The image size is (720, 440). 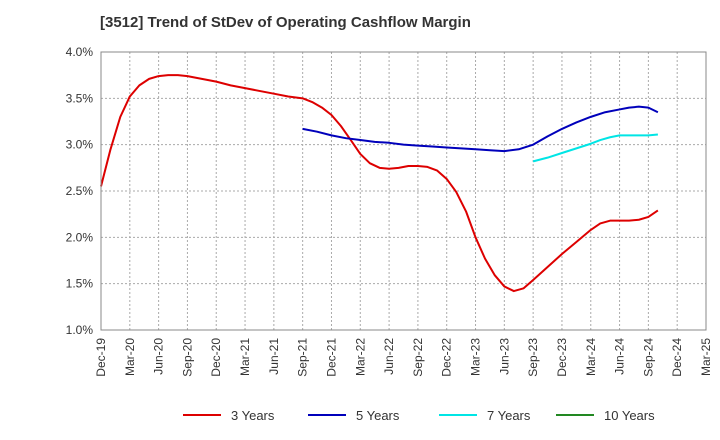 I want to click on legend-label: 7 Years, so click(x=509, y=415).